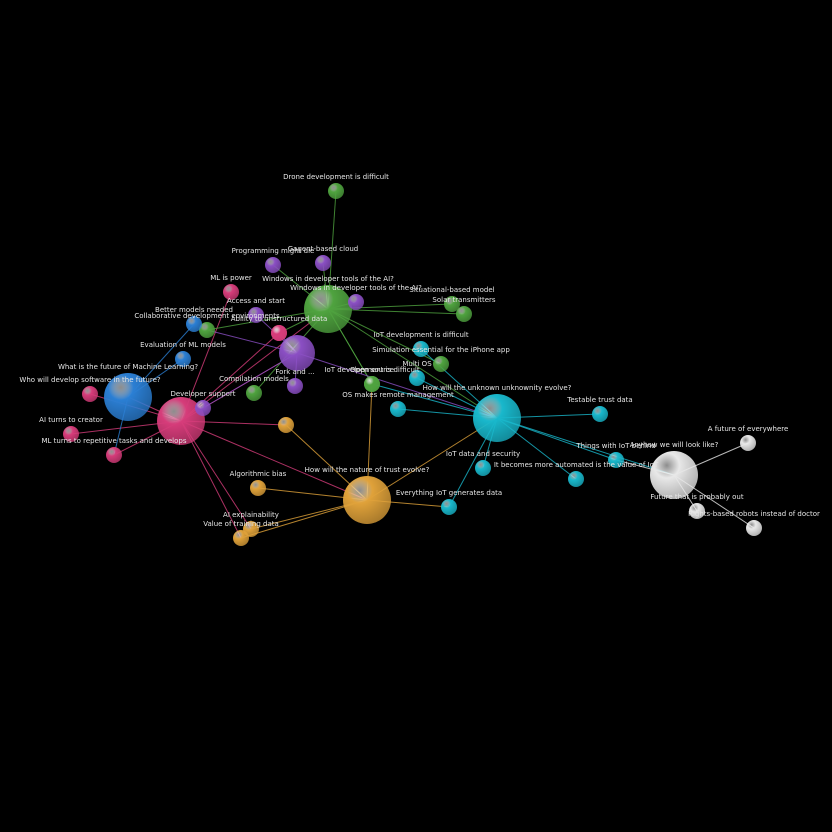  What do you see at coordinates (336, 177) in the screenshot?
I see `node-label: Drone development is difficult` at bounding box center [336, 177].